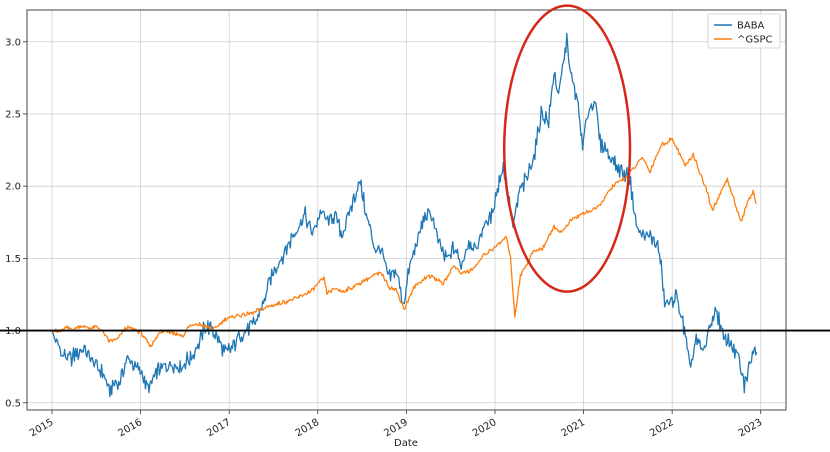 This screenshot has width=830, height=452. Describe the element at coordinates (406, 443) in the screenshot. I see `x-axis-label: Date` at that location.